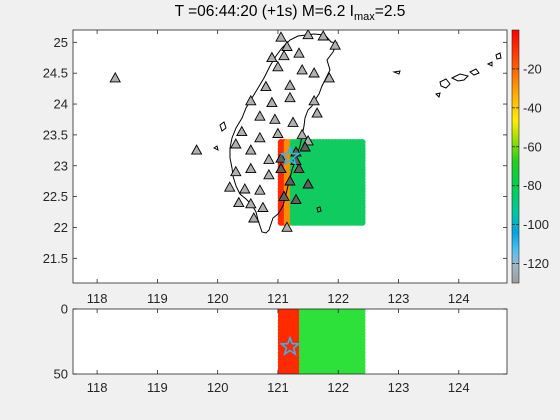  I want to click on chart-title: T =06:44:20 (+1s) M=6.2 Imax=2.5, so click(290, 13).